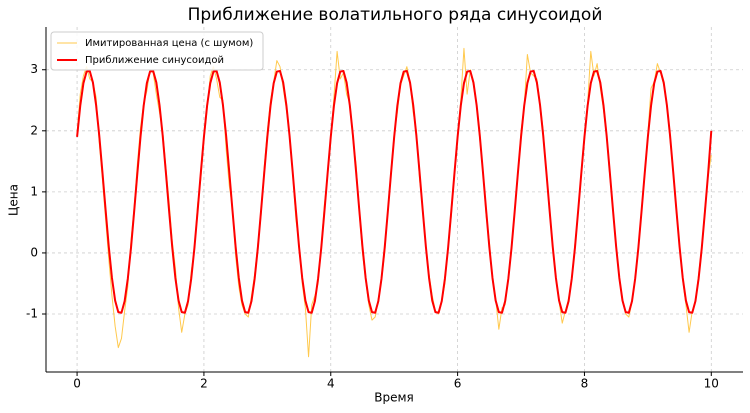 Image resolution: width=750 pixels, height=413 pixels. Describe the element at coordinates (395, 15) in the screenshot. I see `chart-title: Приближение волатильного ряда синусоидой` at that location.